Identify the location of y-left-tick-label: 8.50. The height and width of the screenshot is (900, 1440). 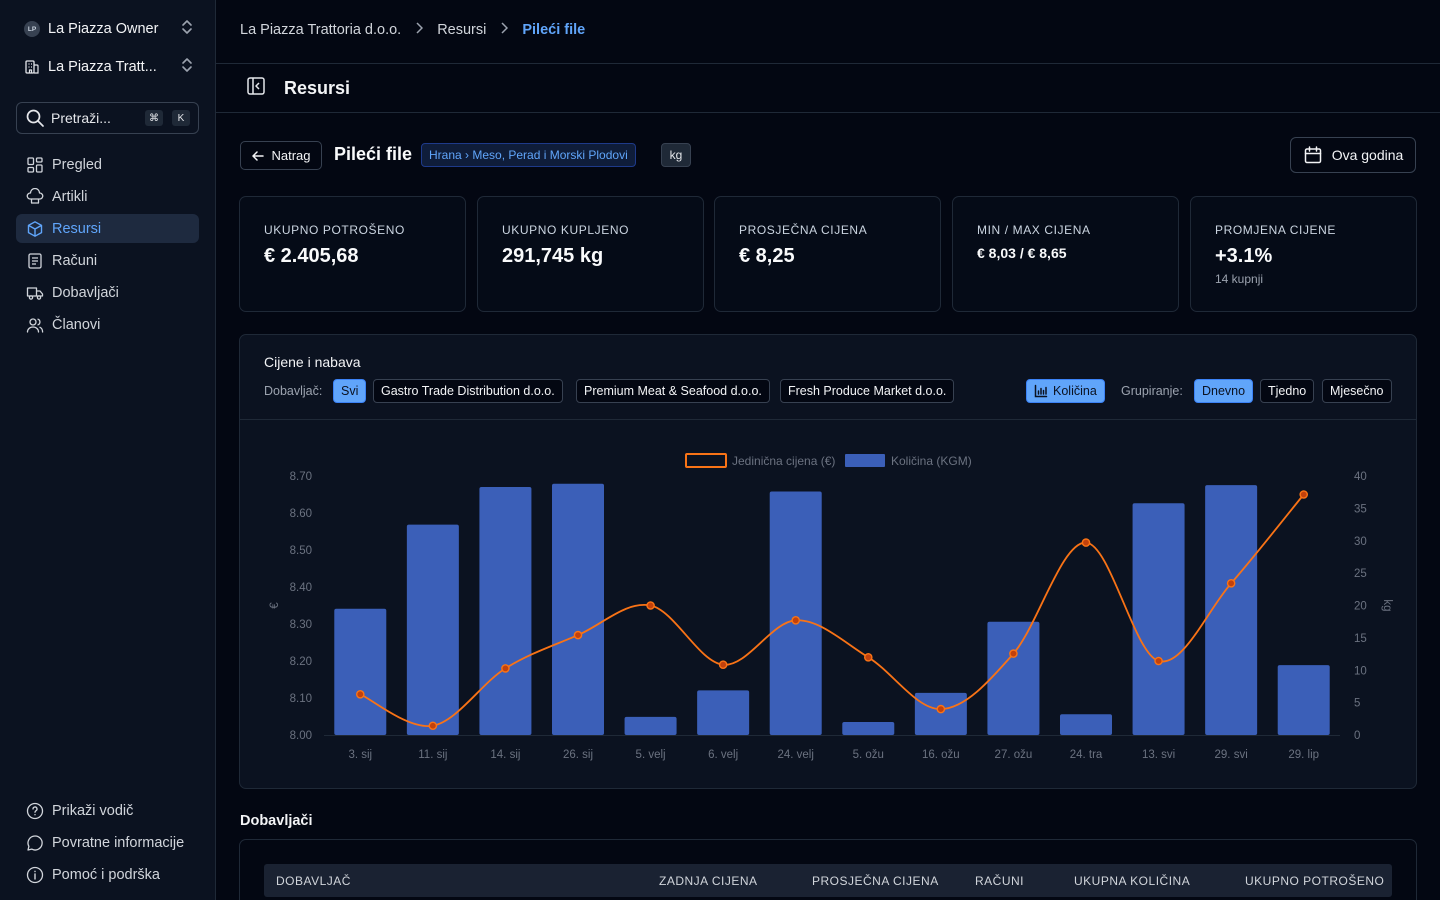
(301, 551).